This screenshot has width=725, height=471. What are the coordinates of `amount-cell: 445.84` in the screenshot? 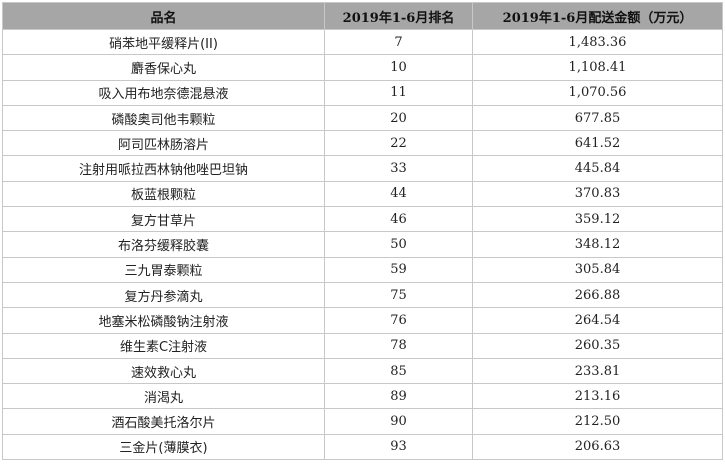 It's located at (597, 168).